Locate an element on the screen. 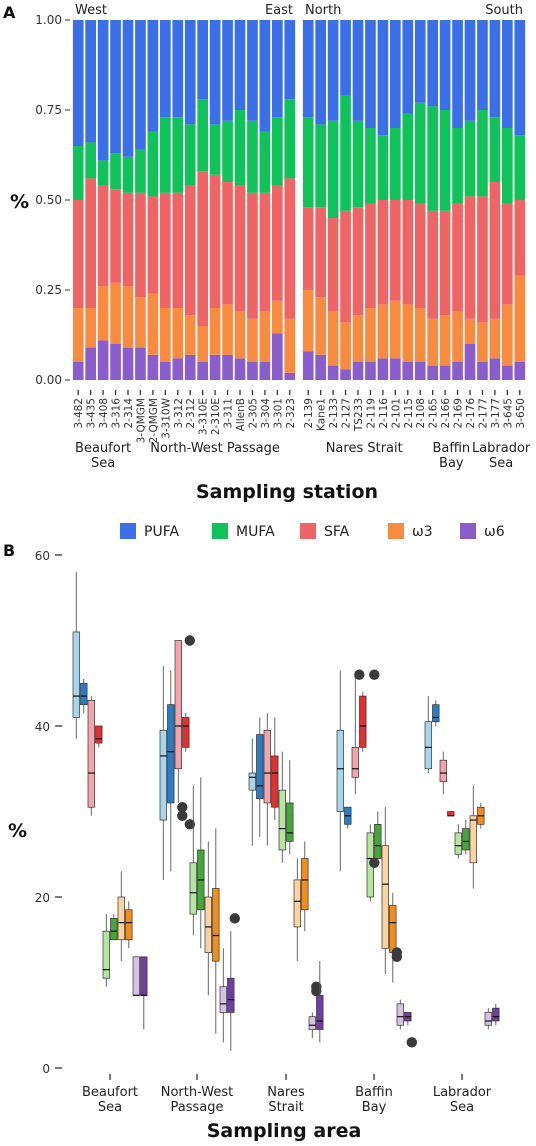 The height and width of the screenshot is (1146, 536). station-label: 3-435 is located at coordinates (92, 413).